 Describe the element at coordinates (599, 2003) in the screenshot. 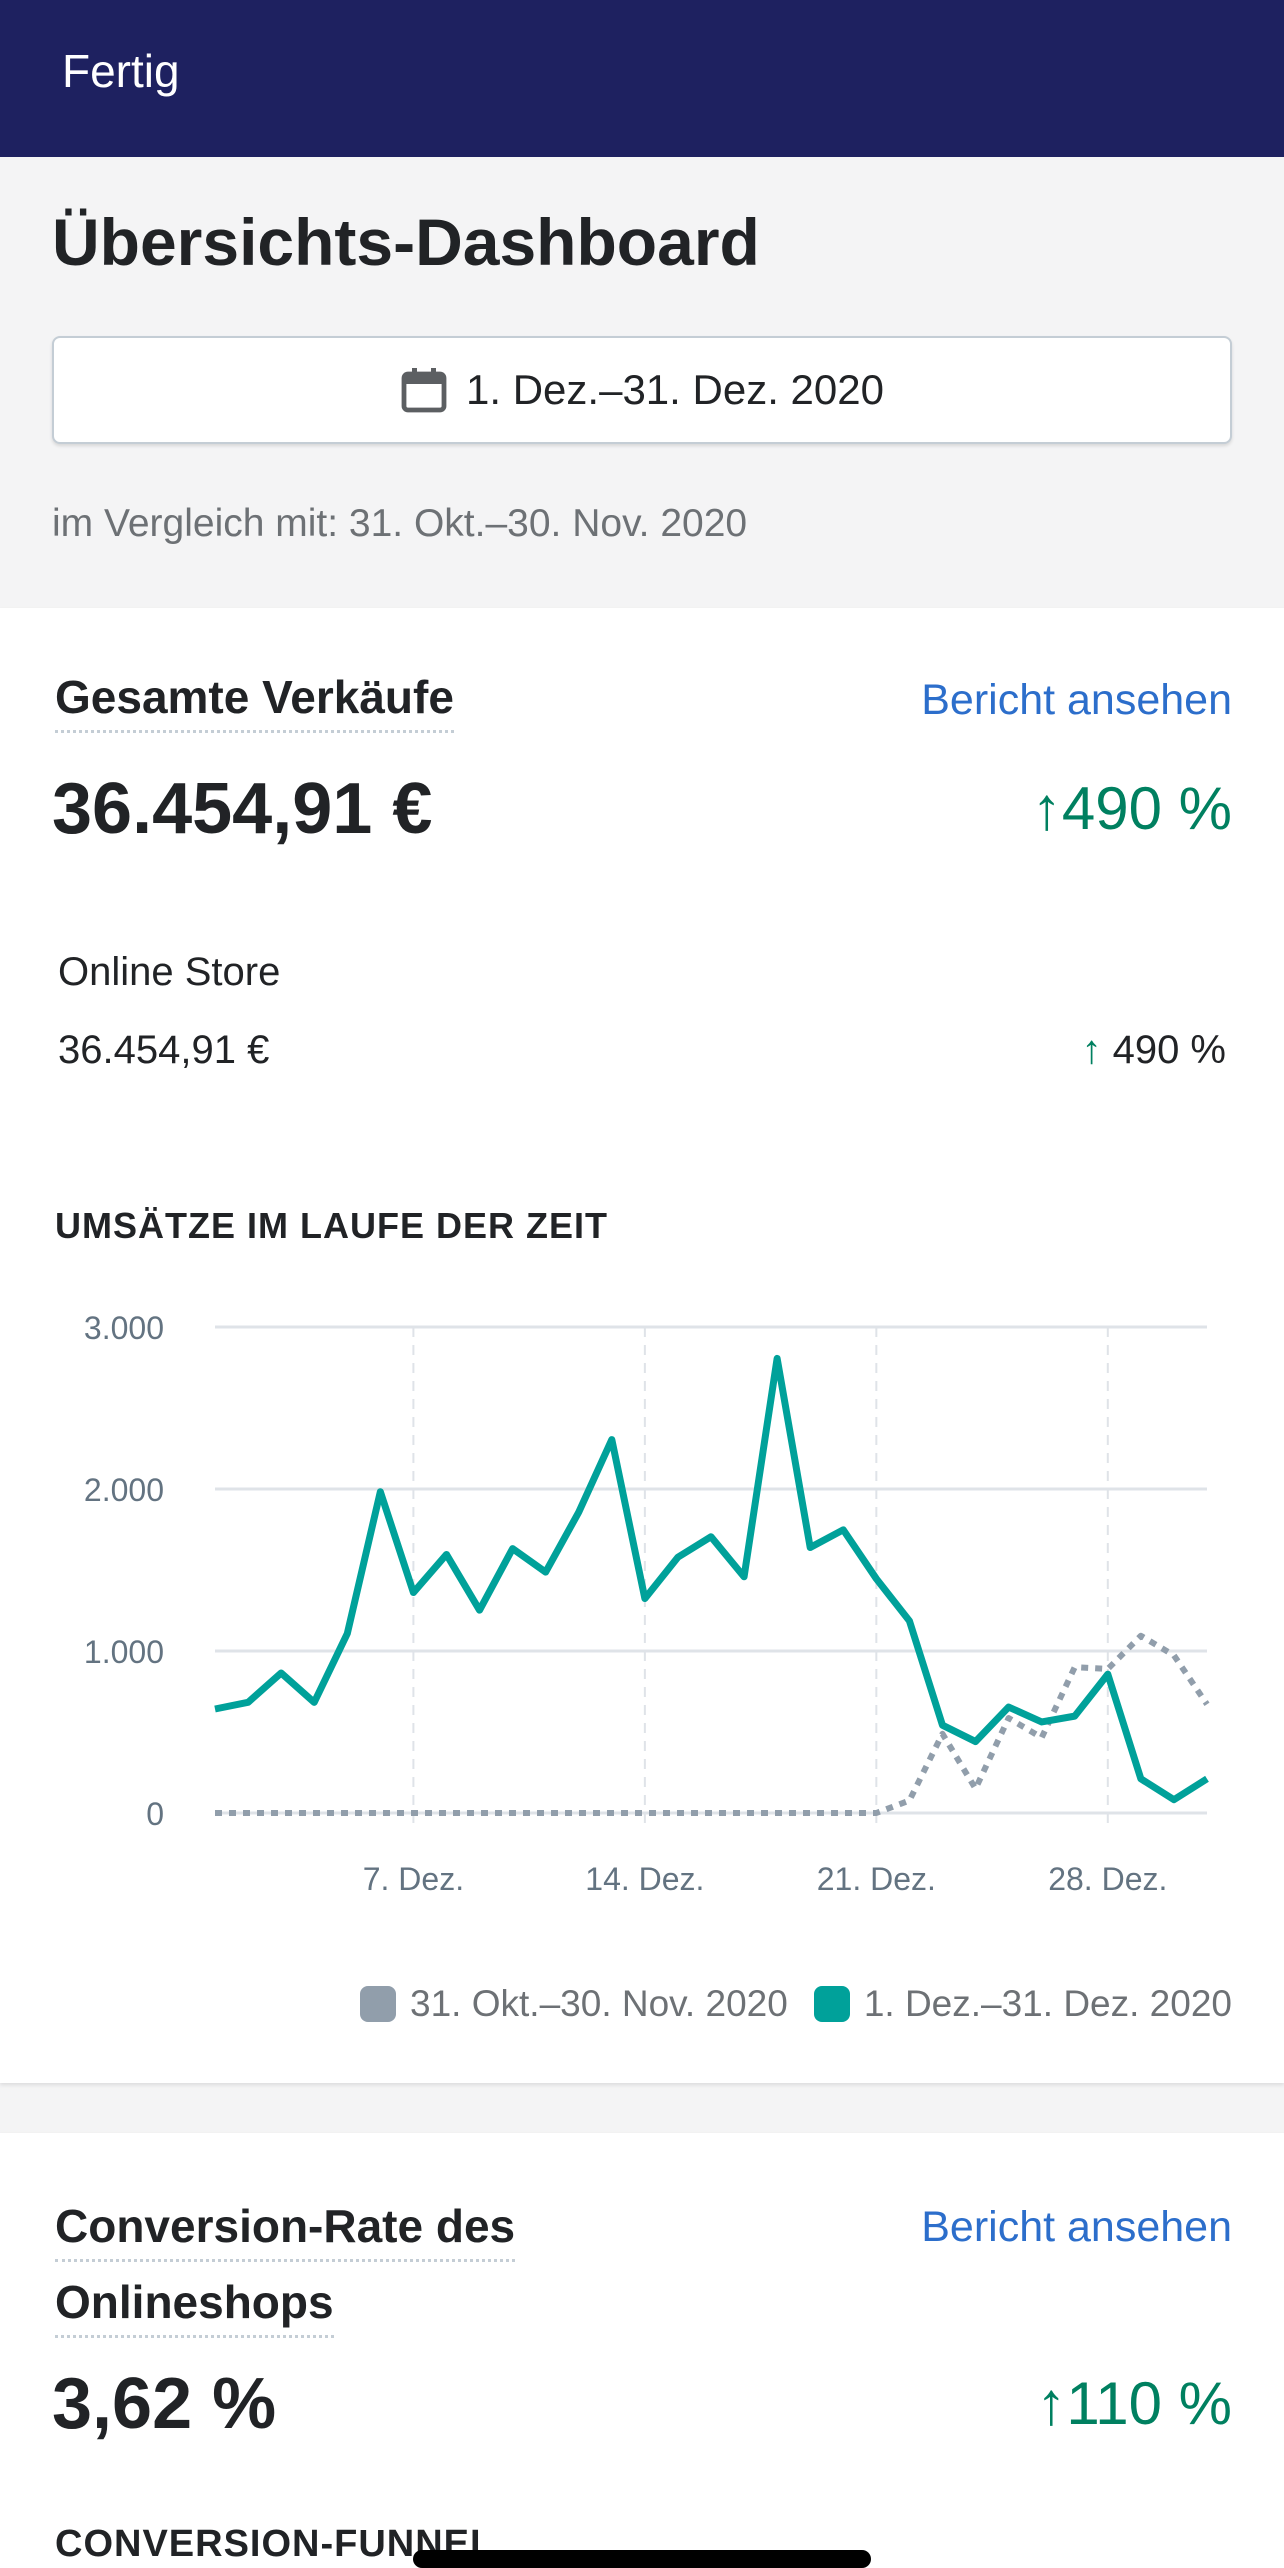

I see `legend-label-previous: 31. Okt.–30. Nov. 2020` at that location.